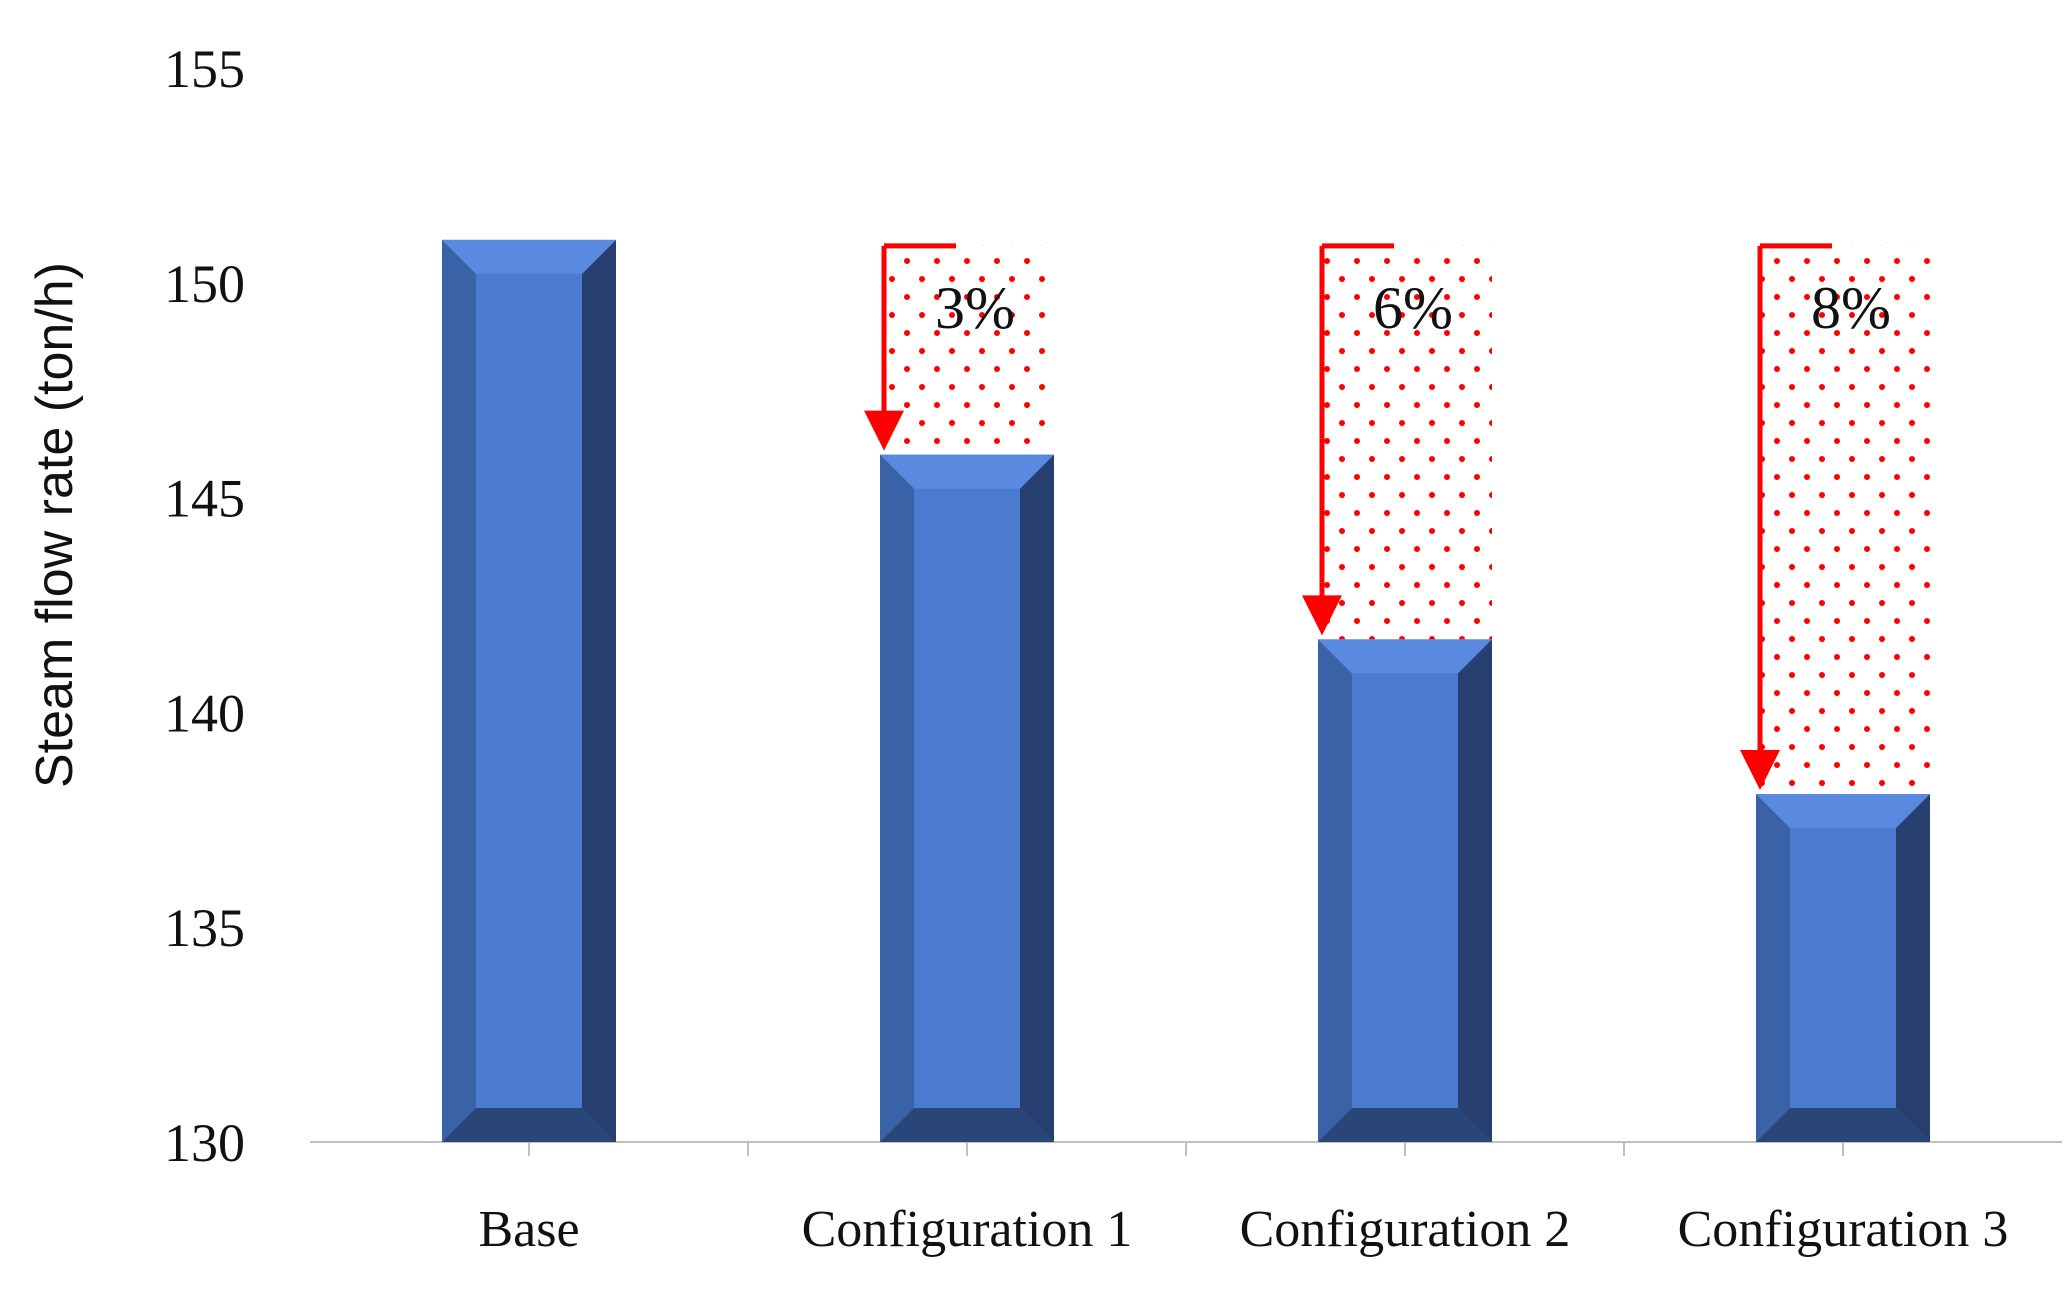  Describe the element at coordinates (1851, 308) in the screenshot. I see `reduction-percent-label: 8%` at that location.